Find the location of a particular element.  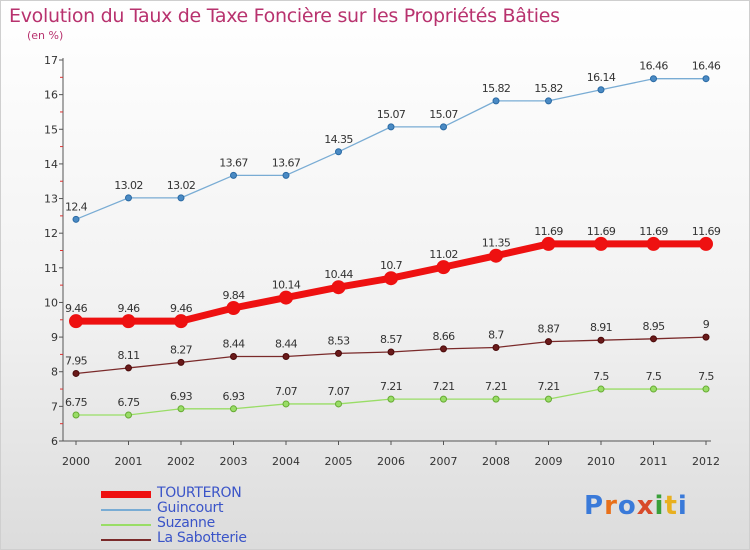

y-tick-label: 10 is located at coordinates (51, 302).